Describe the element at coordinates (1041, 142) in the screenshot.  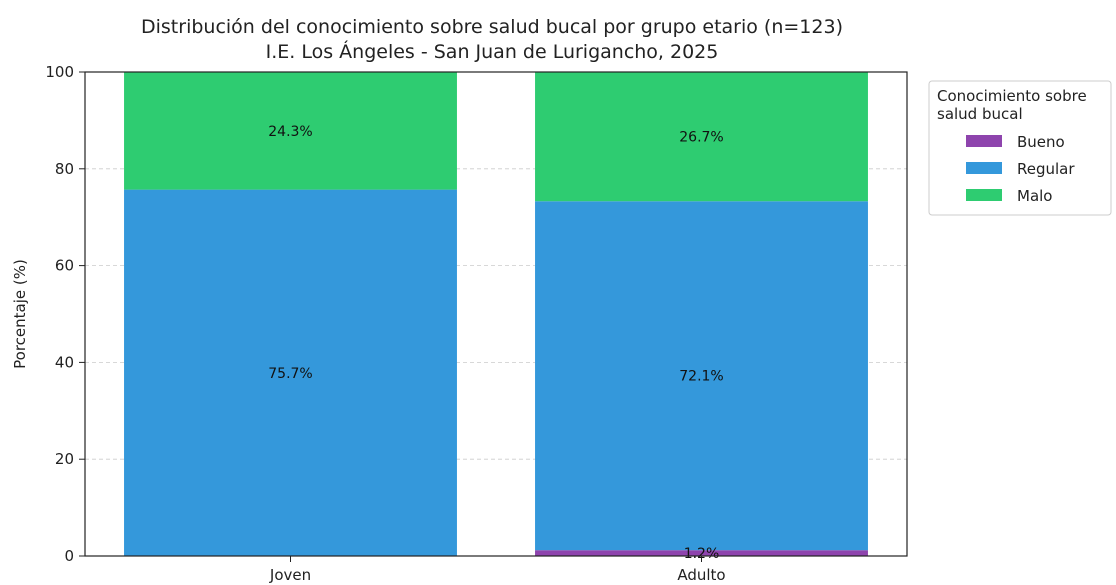
I see `legend-label-bueno: Bueno` at that location.